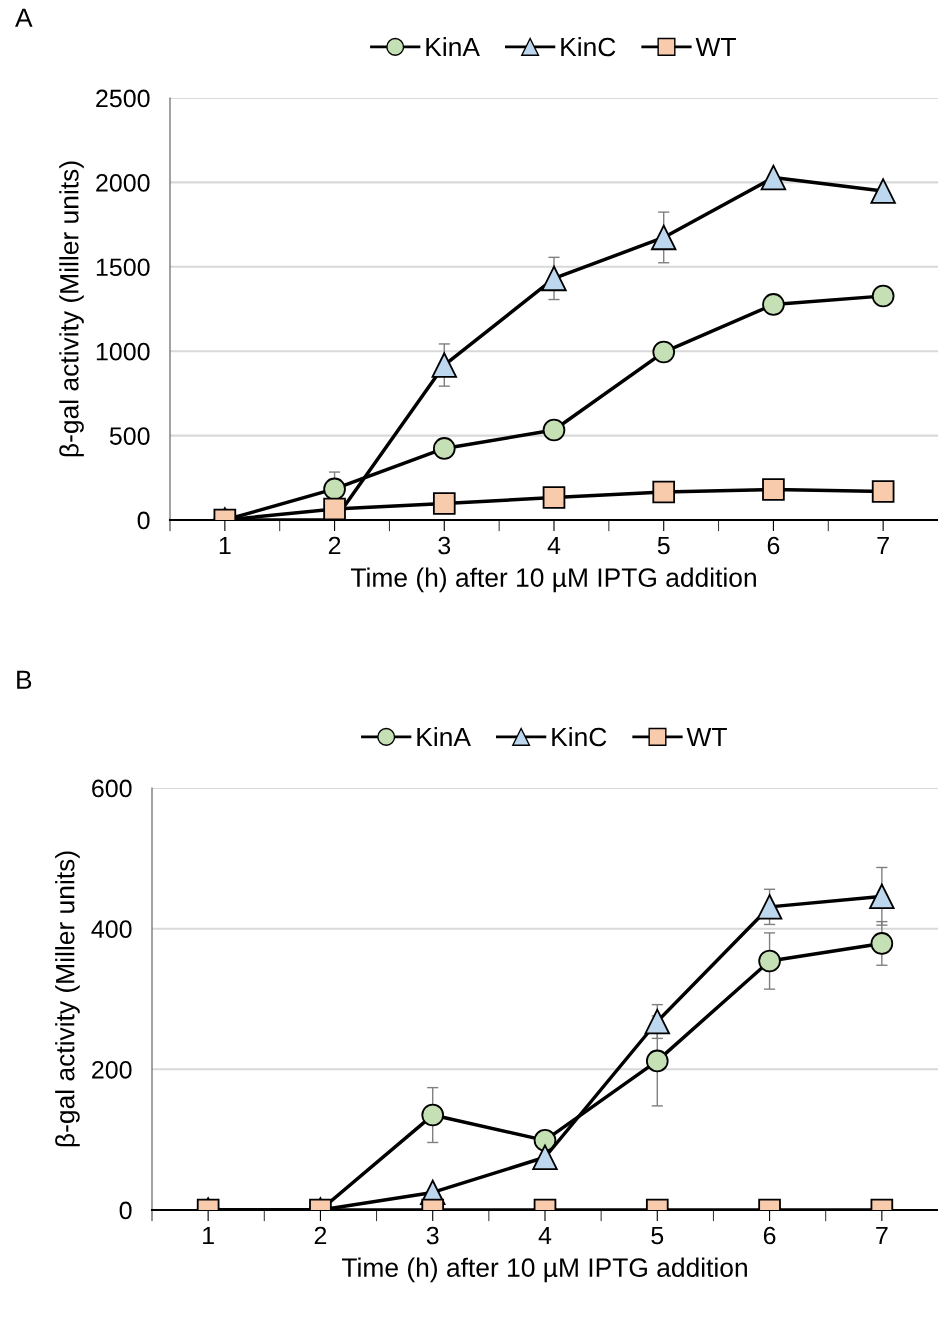 Image resolution: width=938 pixels, height=1322 pixels. I want to click on y-tick-label: 400, so click(111, 929).